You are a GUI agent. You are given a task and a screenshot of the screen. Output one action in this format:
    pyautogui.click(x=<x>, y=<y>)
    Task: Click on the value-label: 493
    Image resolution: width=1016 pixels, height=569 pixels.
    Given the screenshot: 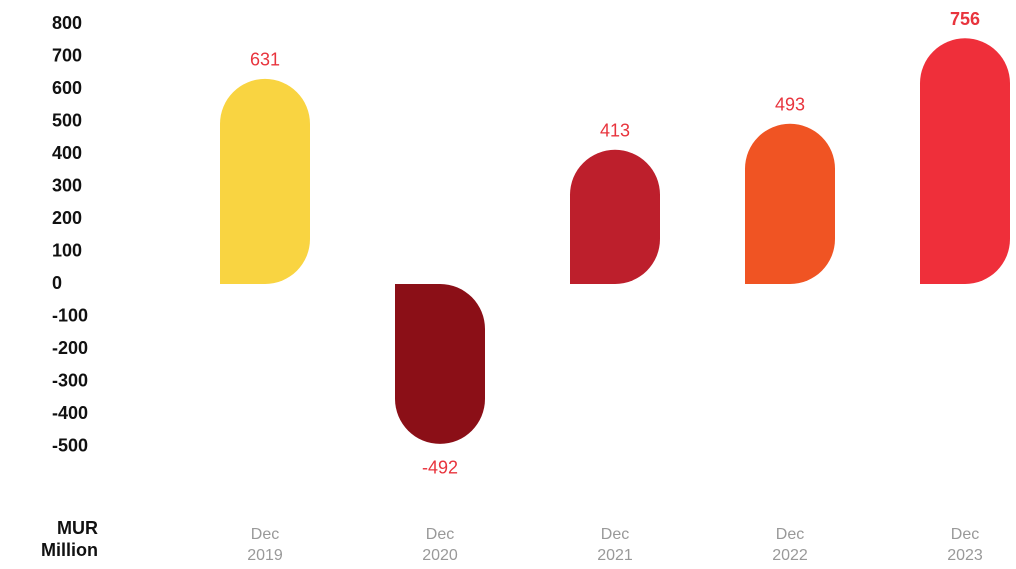 What is the action you would take?
    pyautogui.click(x=790, y=105)
    